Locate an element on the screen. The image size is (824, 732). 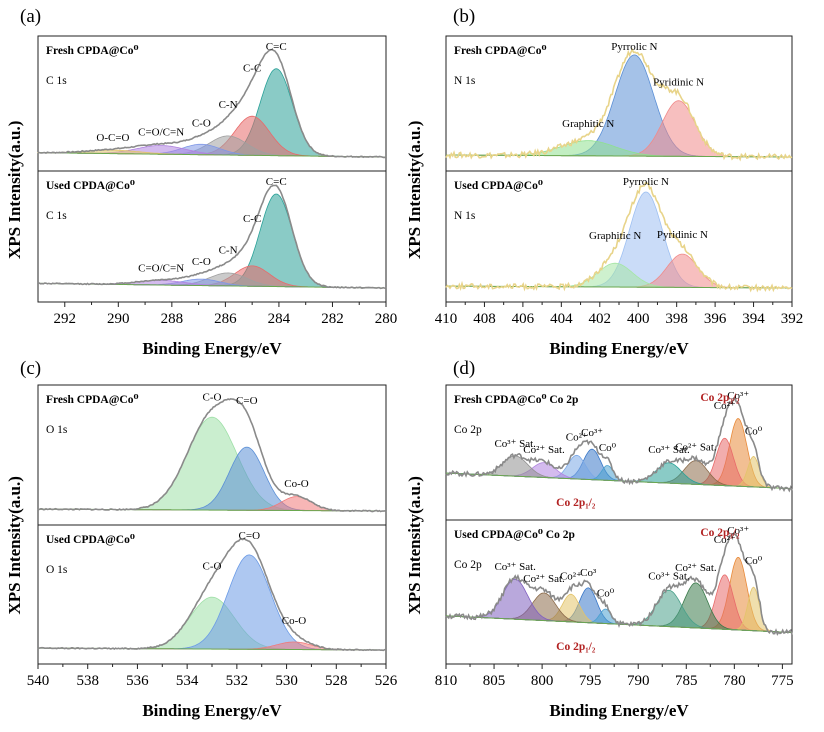
x-tick-label: 400 is located at coordinates (638, 319).